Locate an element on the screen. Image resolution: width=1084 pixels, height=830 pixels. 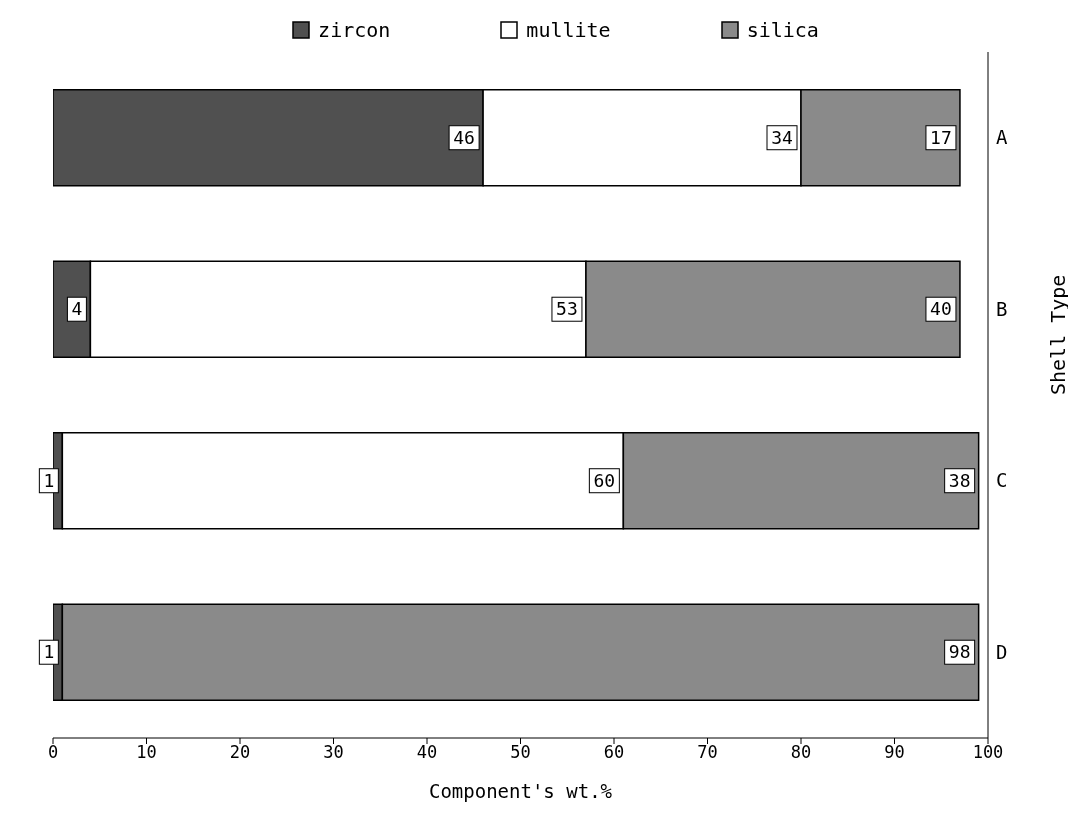
x-tick-label: 30 is located at coordinates (333, 752).